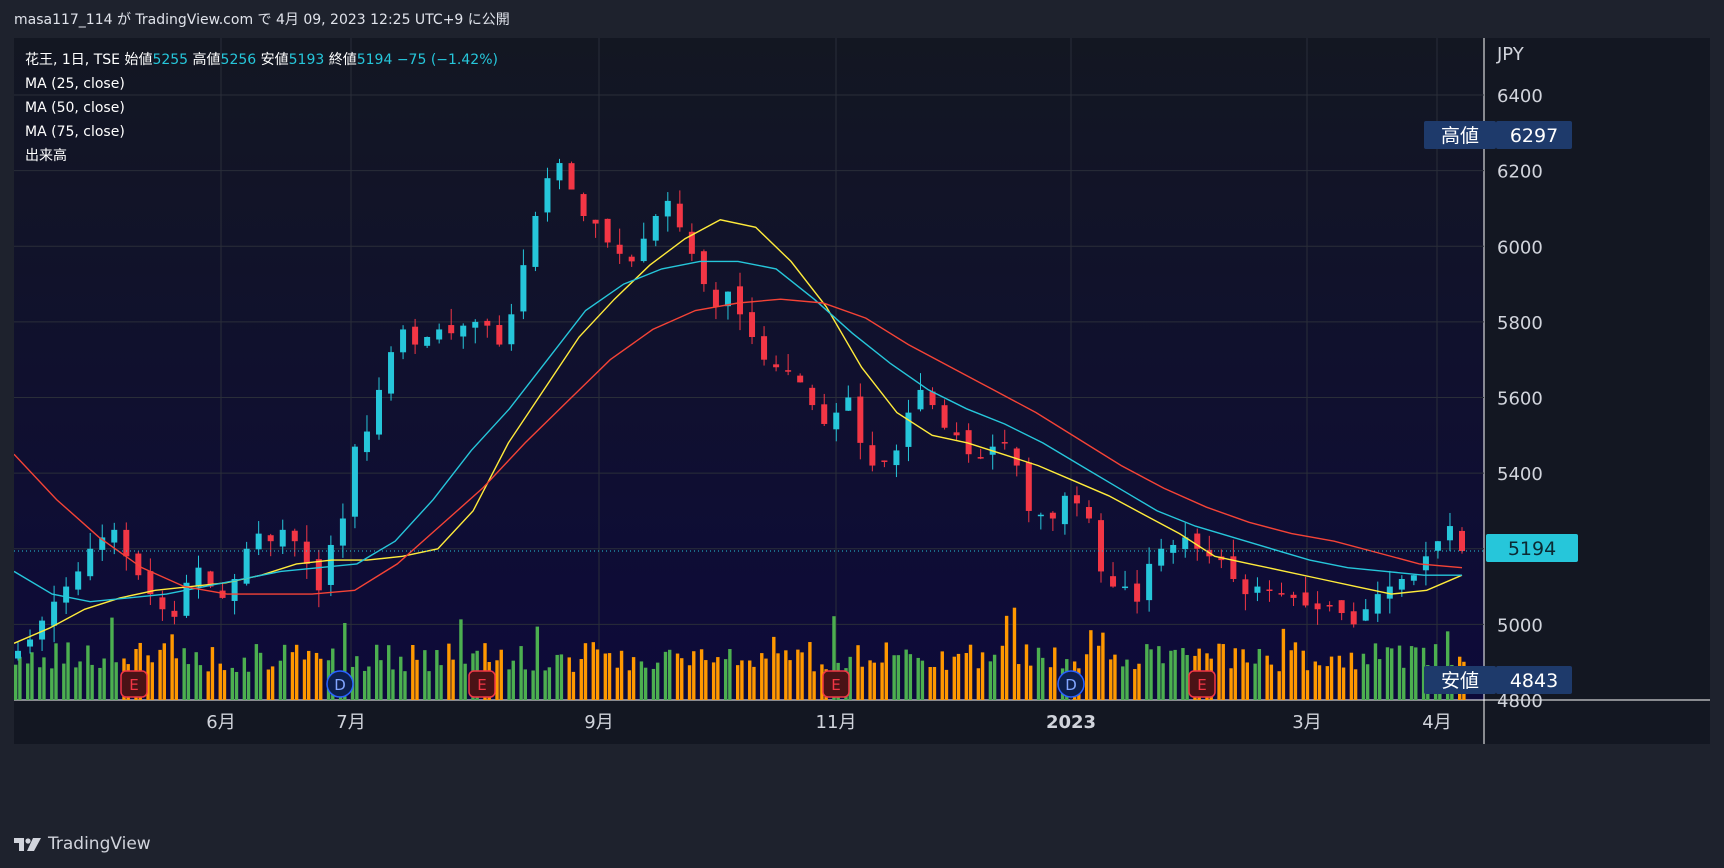 This screenshot has height=868, width=1724. Describe the element at coordinates (1520, 96) in the screenshot. I see `y-tick-label: 6400` at that location.